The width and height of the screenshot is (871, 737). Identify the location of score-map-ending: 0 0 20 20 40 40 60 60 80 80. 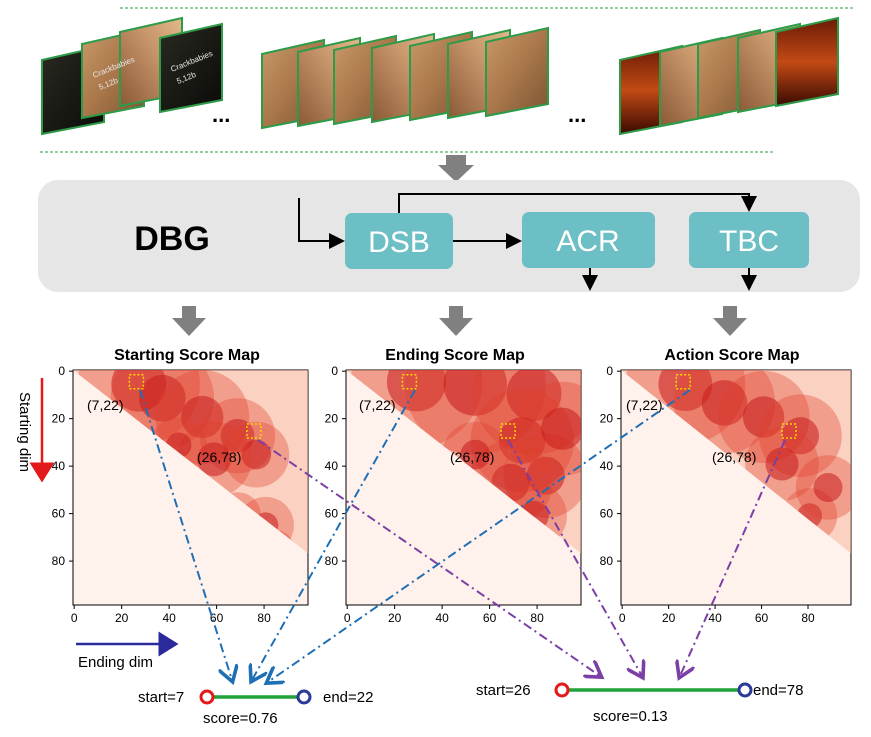
(453, 494).